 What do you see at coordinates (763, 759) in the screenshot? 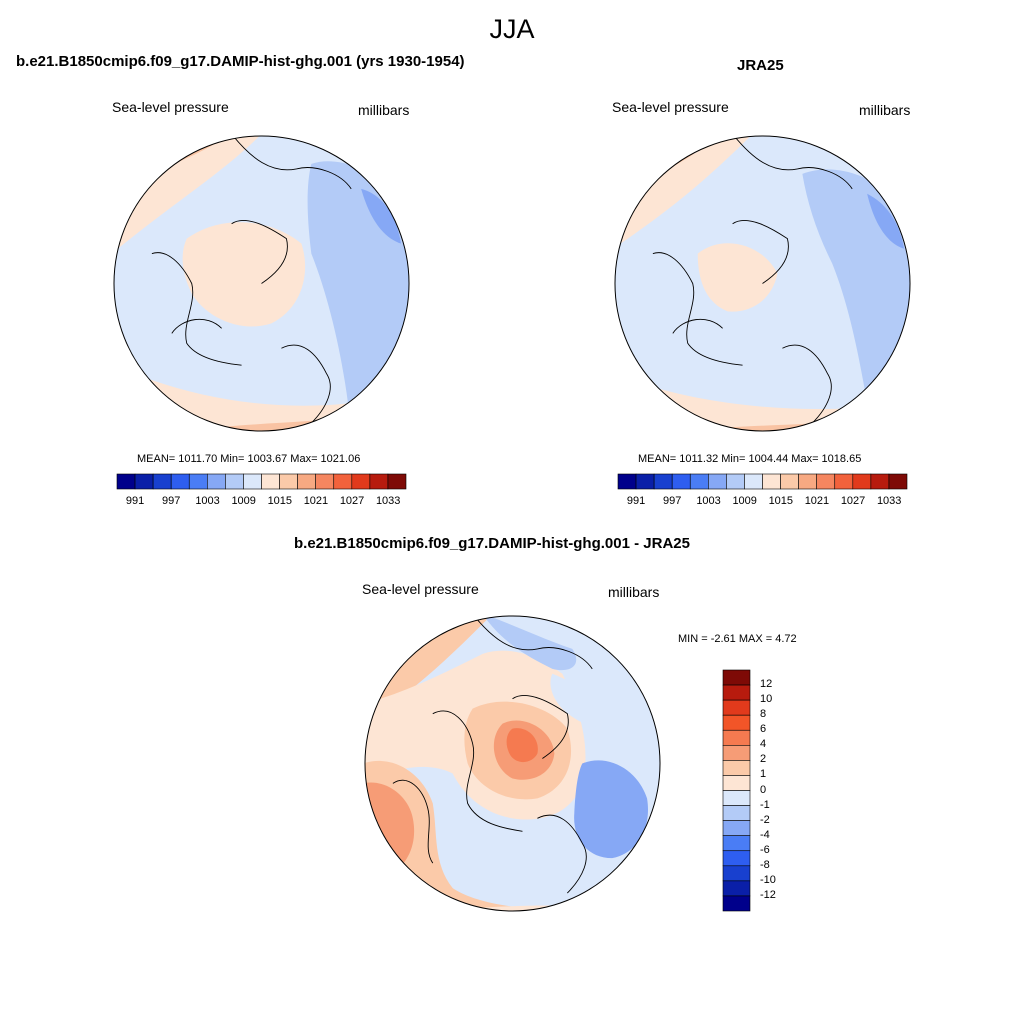
I see `colorbar-tick-label: 2` at bounding box center [763, 759].